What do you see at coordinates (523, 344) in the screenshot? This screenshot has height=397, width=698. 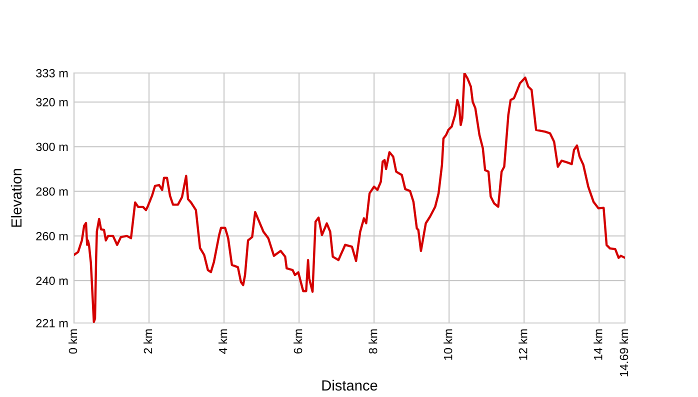 I see `x-tick-label: 12 km` at bounding box center [523, 344].